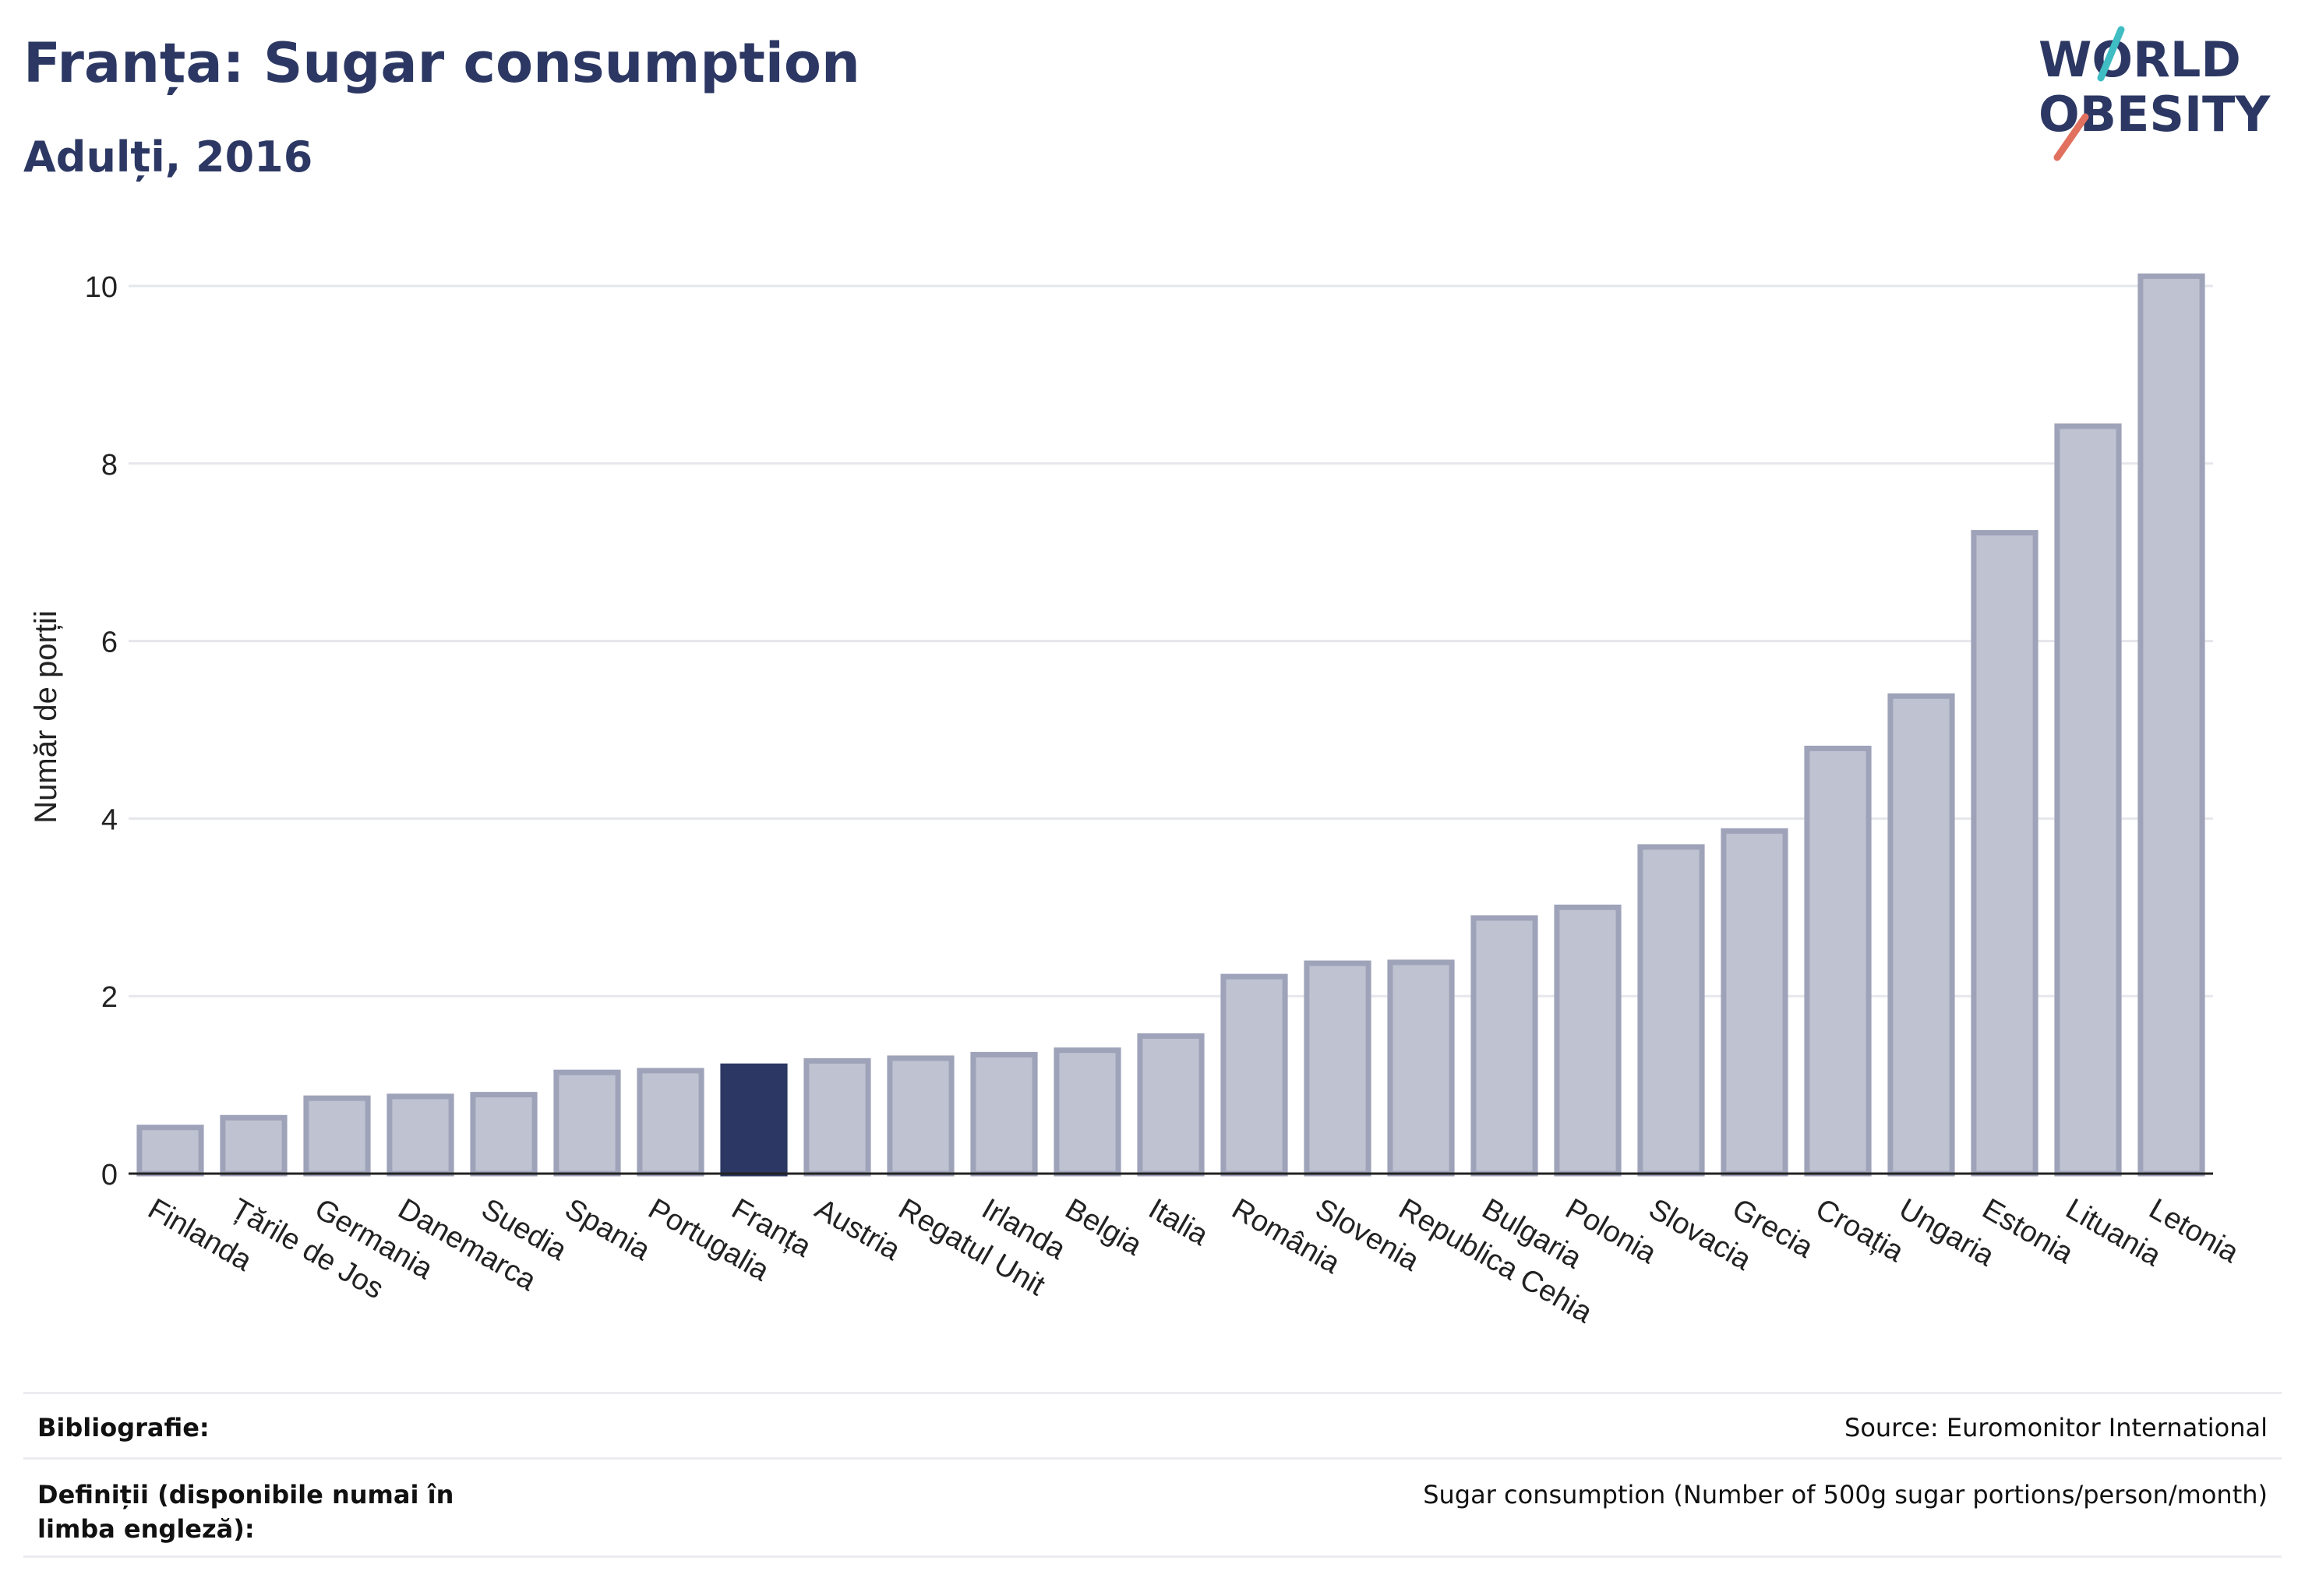  I want to click on logo-teal-slash, so click(2111, 54).